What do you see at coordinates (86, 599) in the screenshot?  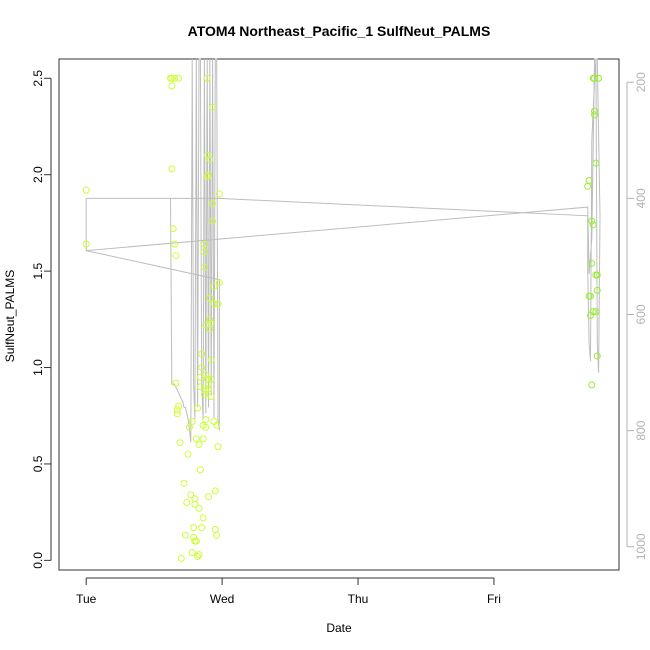 I see `x-tick-label: Tue` at bounding box center [86, 599].